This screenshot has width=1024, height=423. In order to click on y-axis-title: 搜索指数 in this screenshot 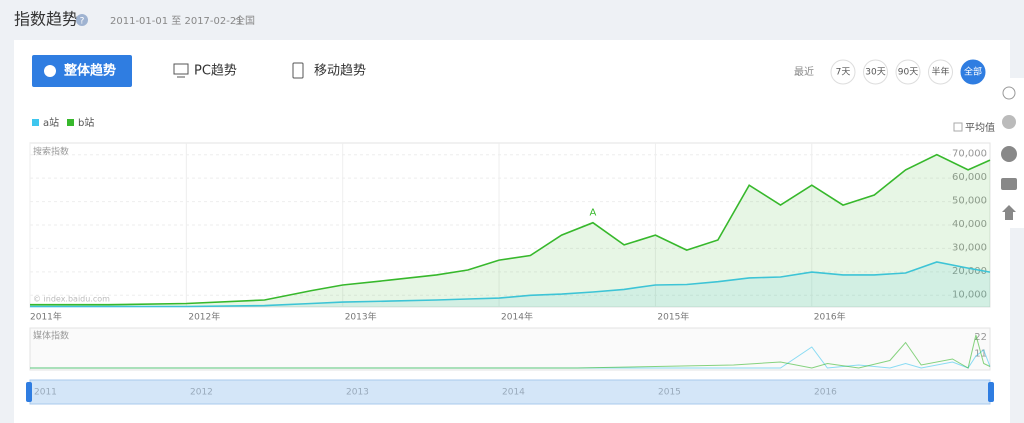, I will do `click(51, 152)`.